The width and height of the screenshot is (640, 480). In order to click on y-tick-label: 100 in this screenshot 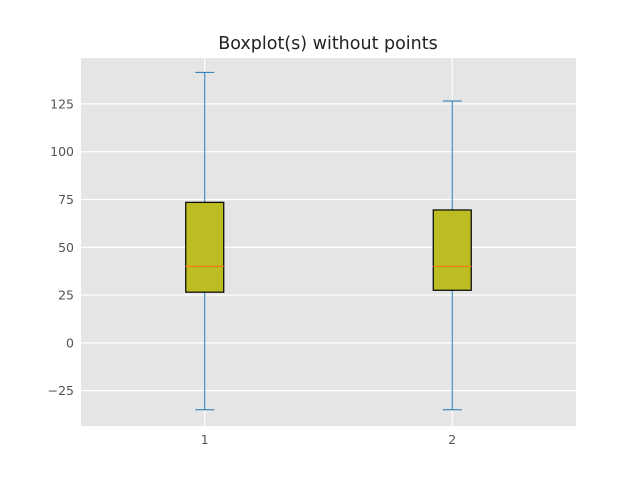, I will do `click(62, 151)`.